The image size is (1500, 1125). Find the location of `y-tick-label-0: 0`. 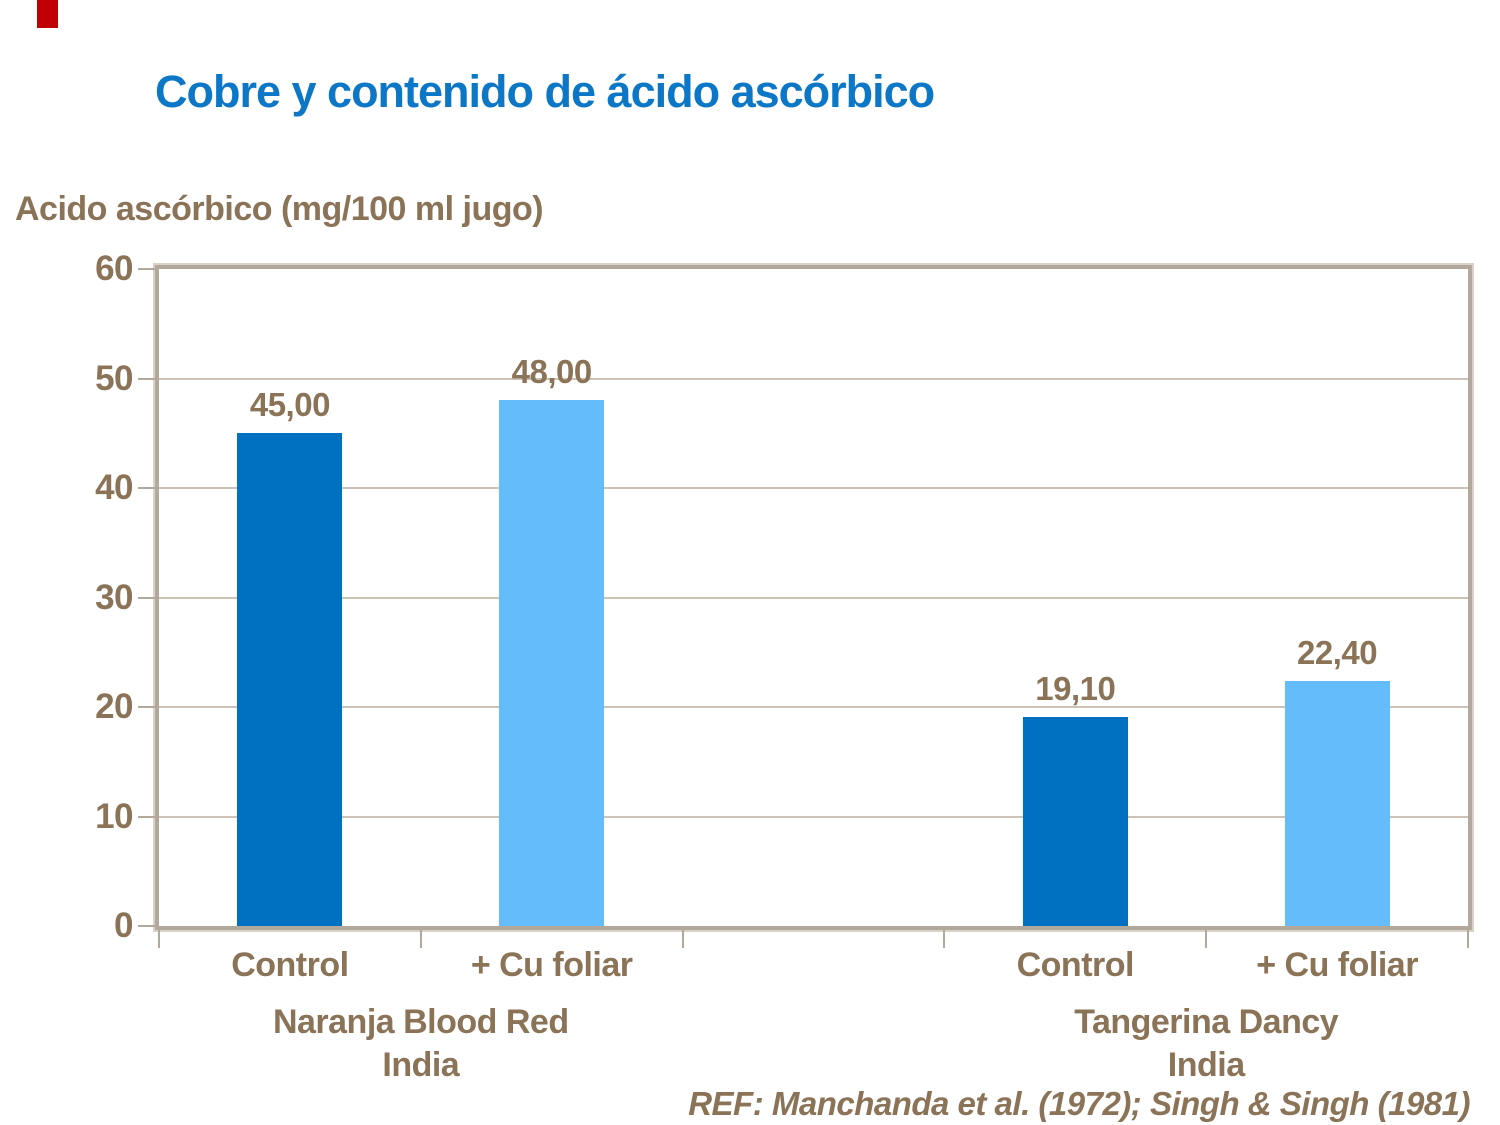

y-tick-label-0: 0 is located at coordinates (123, 925).